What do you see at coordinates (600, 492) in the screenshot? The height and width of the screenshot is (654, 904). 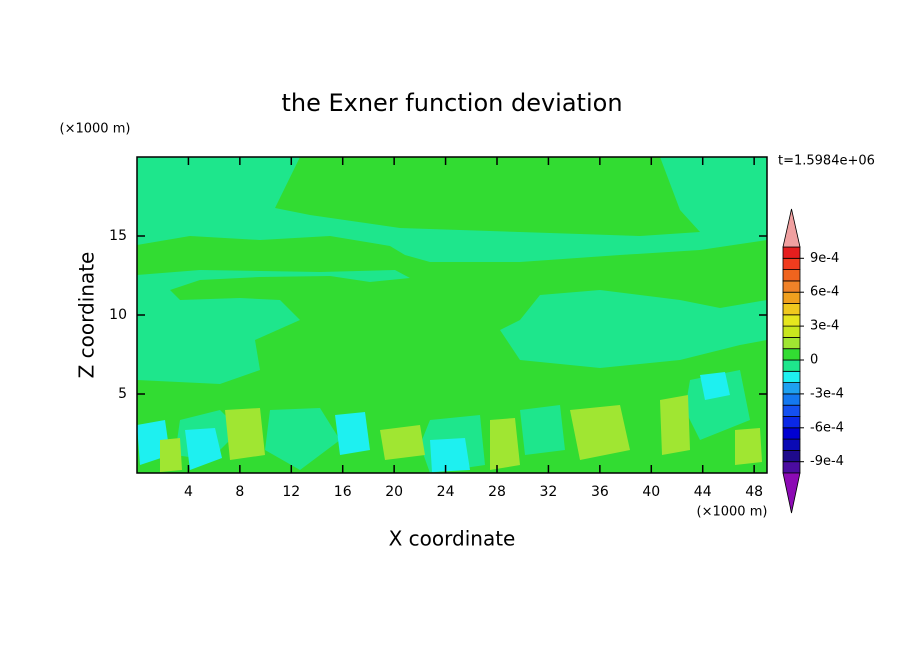 I see `x-tick-label: 36` at bounding box center [600, 492].